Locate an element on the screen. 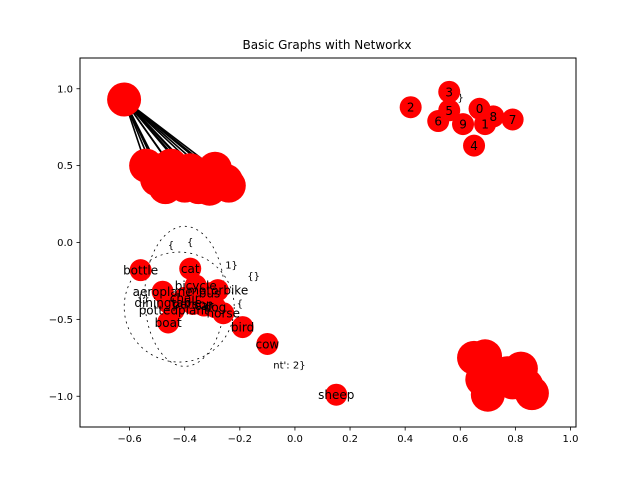 Image resolution: width=640 pixels, height=480 pixels. node-label: 4 is located at coordinates (474, 146).